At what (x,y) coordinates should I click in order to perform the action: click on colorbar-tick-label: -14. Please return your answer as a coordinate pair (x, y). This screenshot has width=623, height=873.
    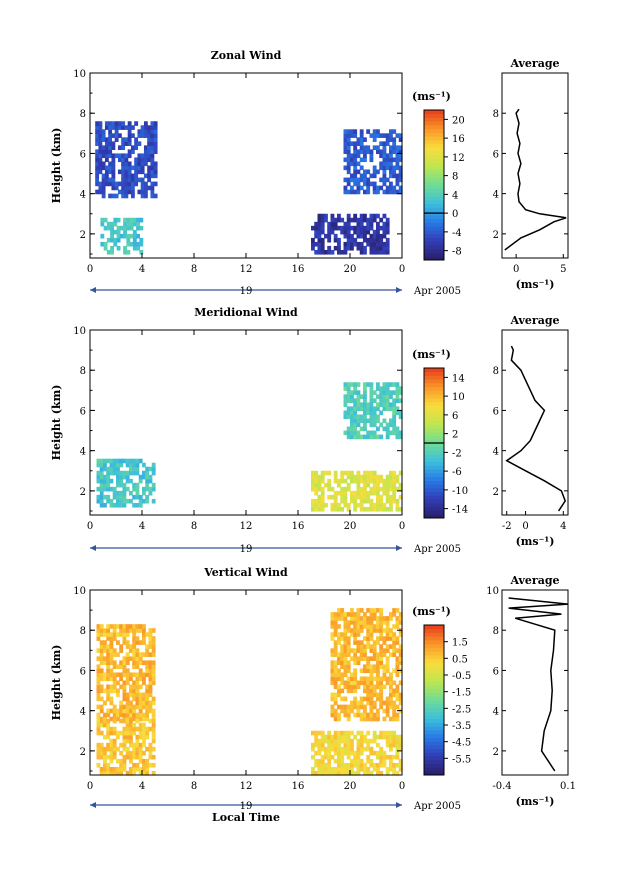
    Looking at the image, I should click on (460, 510).